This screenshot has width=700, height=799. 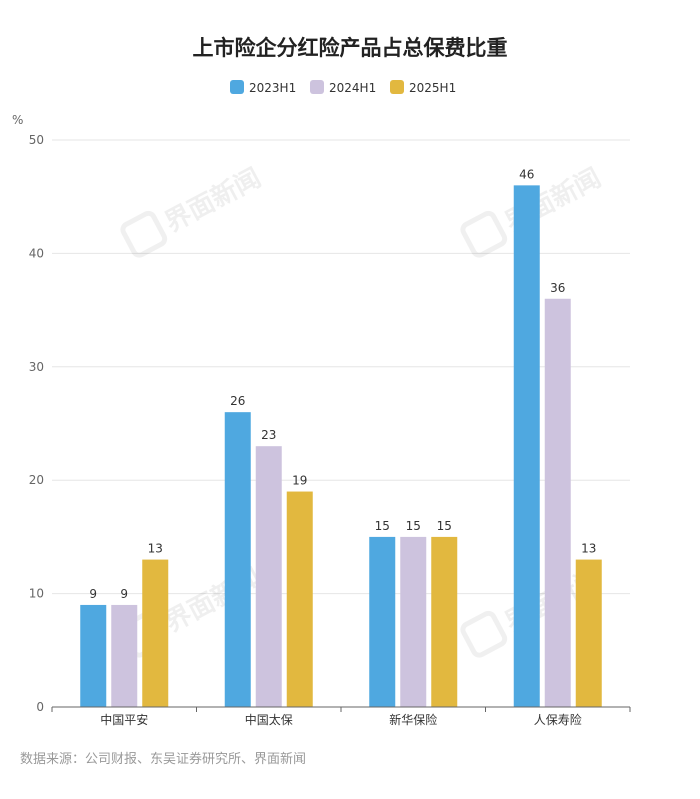 What do you see at coordinates (268, 435) in the screenshot?
I see `bar-value-label: 23` at bounding box center [268, 435].